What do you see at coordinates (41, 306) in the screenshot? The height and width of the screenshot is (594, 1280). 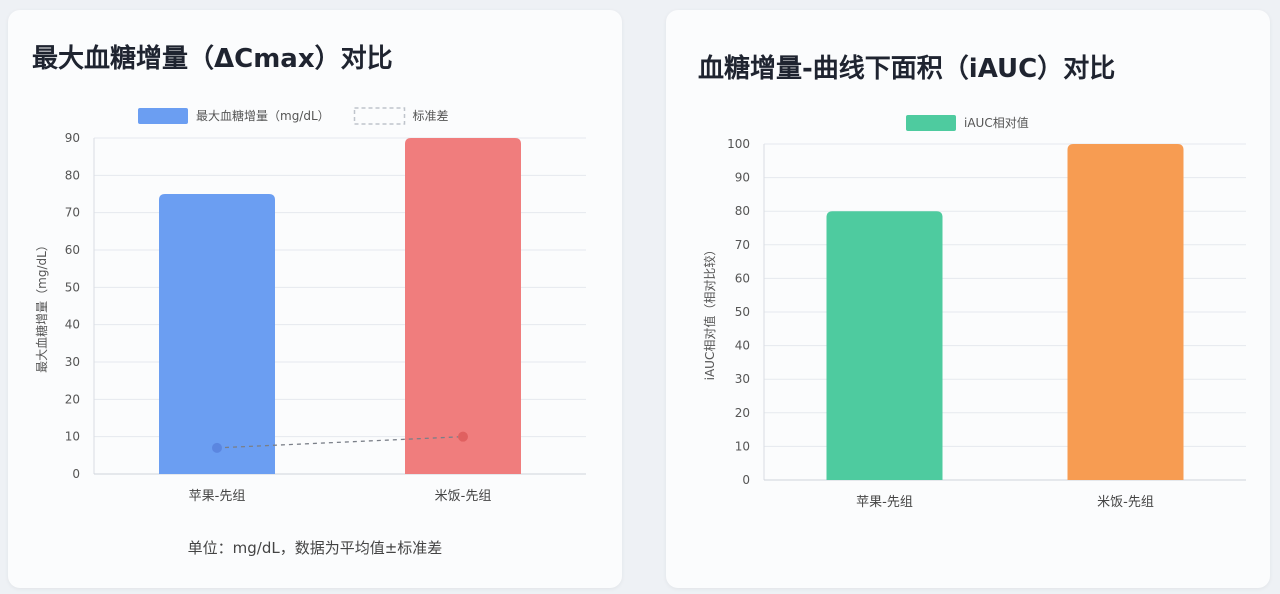 I see `y-axis-title: 最大血糖增量（mg/dL）` at bounding box center [41, 306].